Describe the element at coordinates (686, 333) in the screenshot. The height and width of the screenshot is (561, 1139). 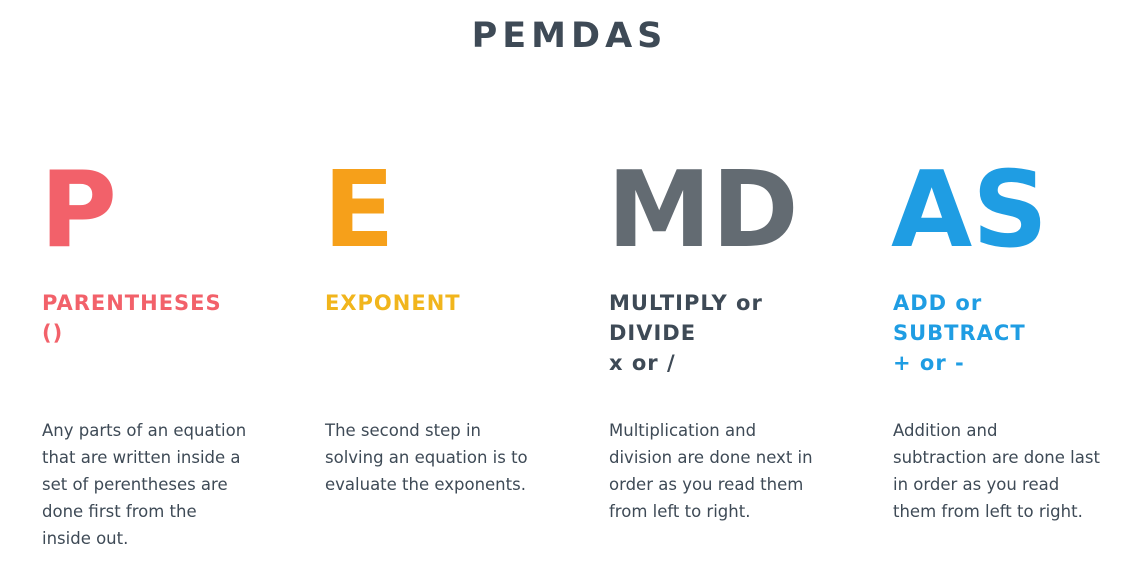
I see `multiply-divide-heading: MULTIPLY or DIVIDE x or /` at that location.